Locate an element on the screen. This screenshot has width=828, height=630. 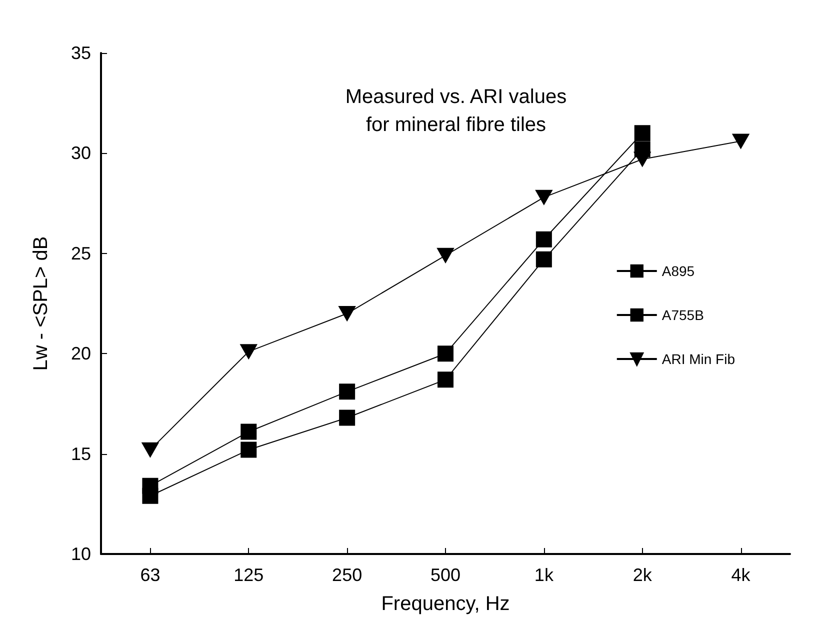
legend-label: ARI Min Fib is located at coordinates (699, 359).